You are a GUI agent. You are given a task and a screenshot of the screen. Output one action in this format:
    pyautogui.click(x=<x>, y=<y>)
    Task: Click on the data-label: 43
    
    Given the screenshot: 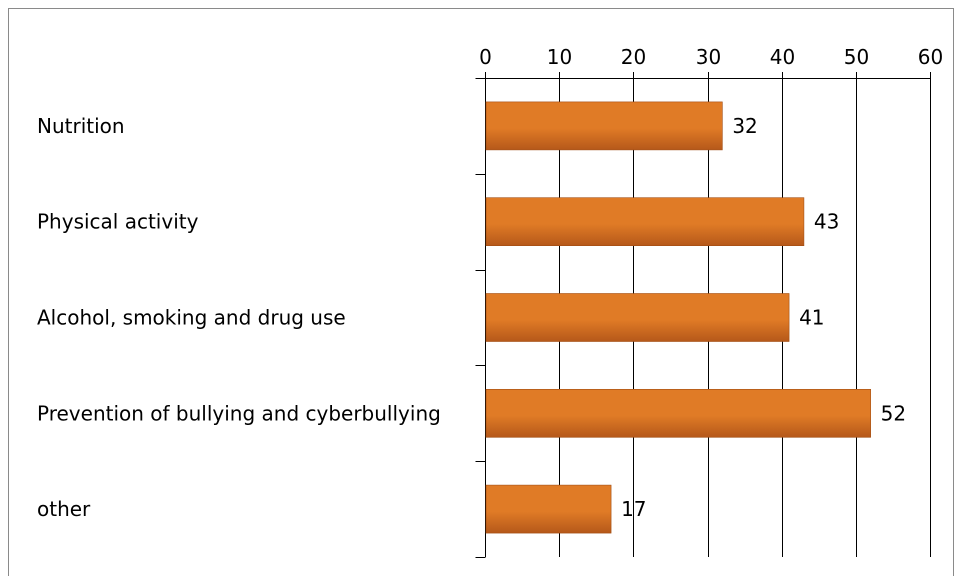 What is the action you would take?
    pyautogui.click(x=826, y=222)
    